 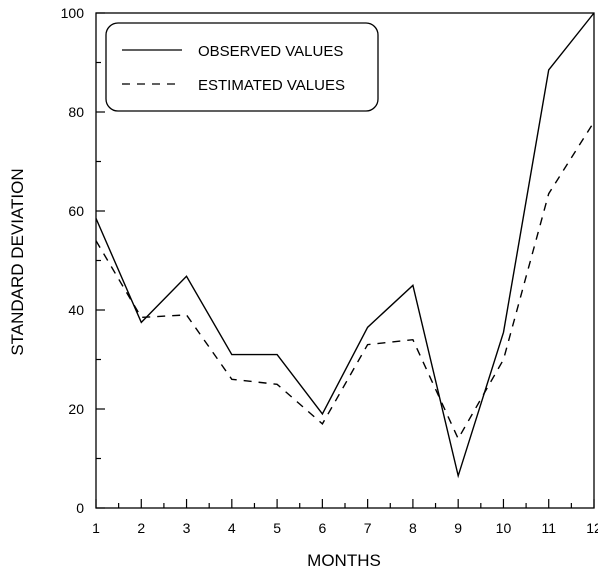 What do you see at coordinates (322, 528) in the screenshot?
I see `x-tick-label: 6` at bounding box center [322, 528].